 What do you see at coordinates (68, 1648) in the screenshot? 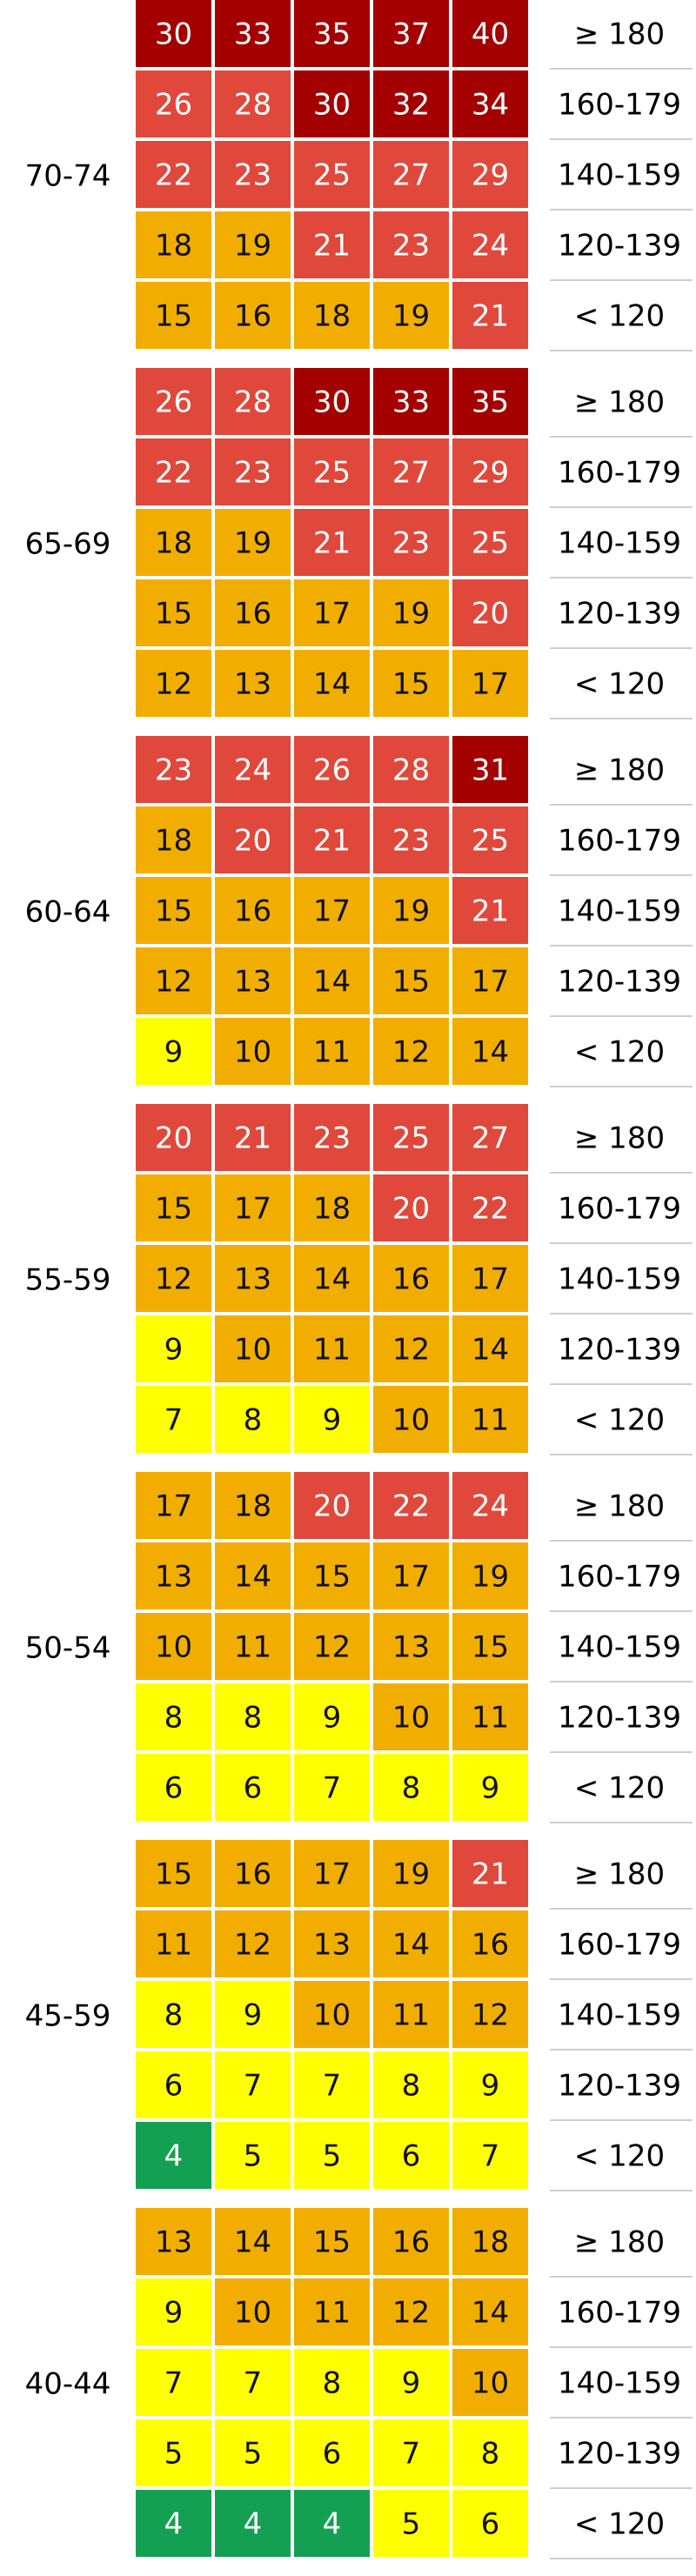
I see `age-label: 50-54` at bounding box center [68, 1648].